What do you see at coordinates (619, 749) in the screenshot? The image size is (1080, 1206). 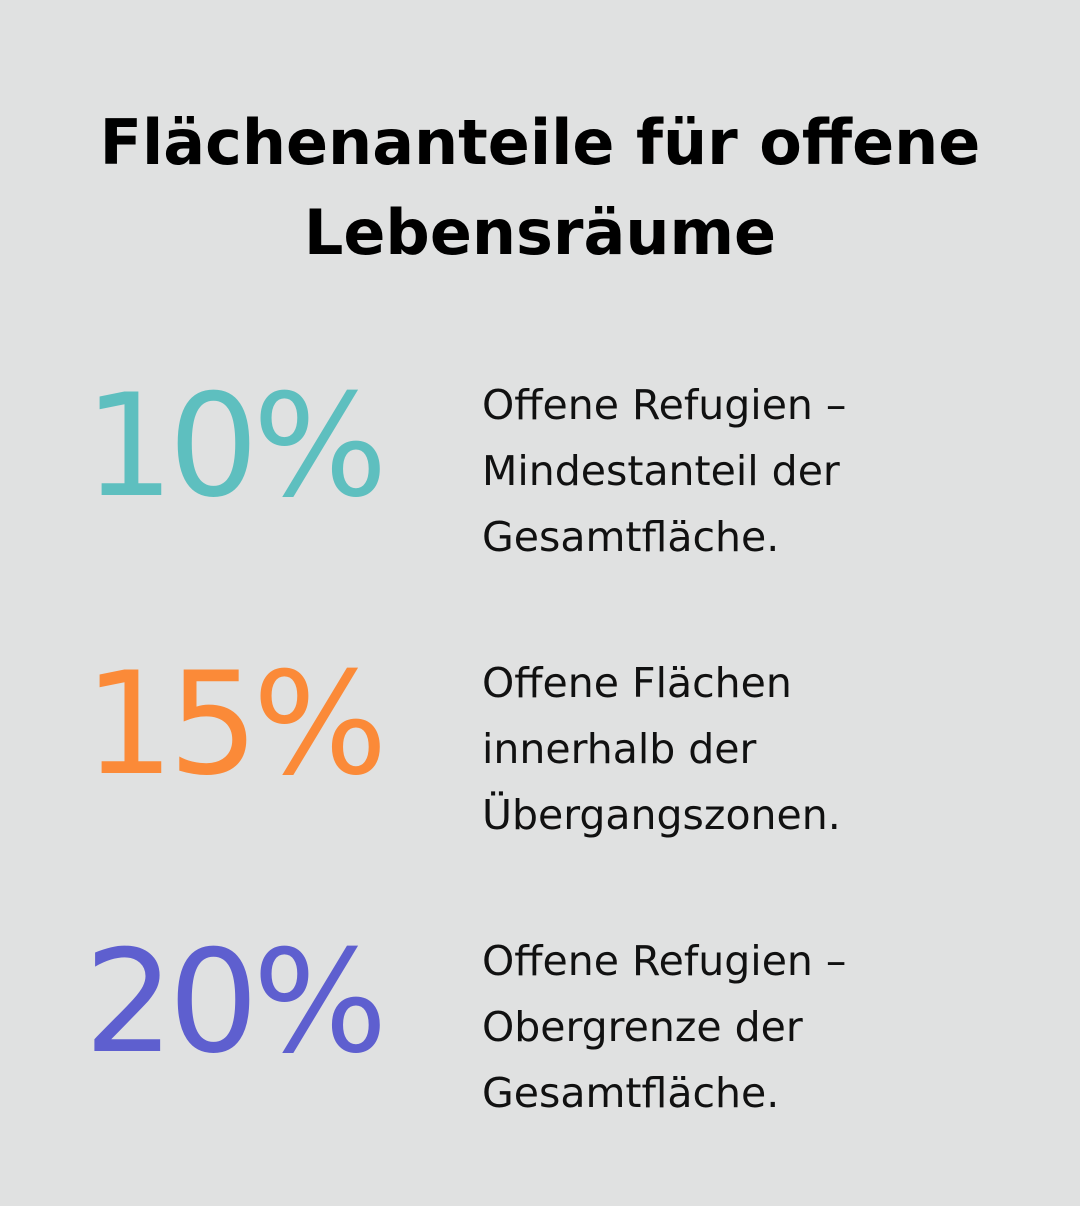 I see `stat-description-line: innerhalb der` at bounding box center [619, 749].